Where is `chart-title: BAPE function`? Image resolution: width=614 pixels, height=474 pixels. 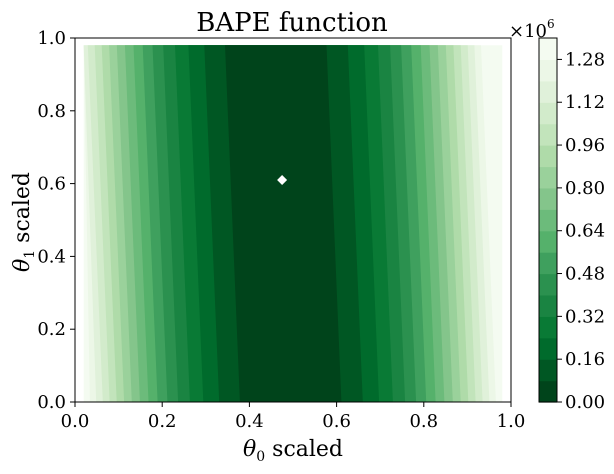
chart-title: BAPE function is located at coordinates (292, 23).